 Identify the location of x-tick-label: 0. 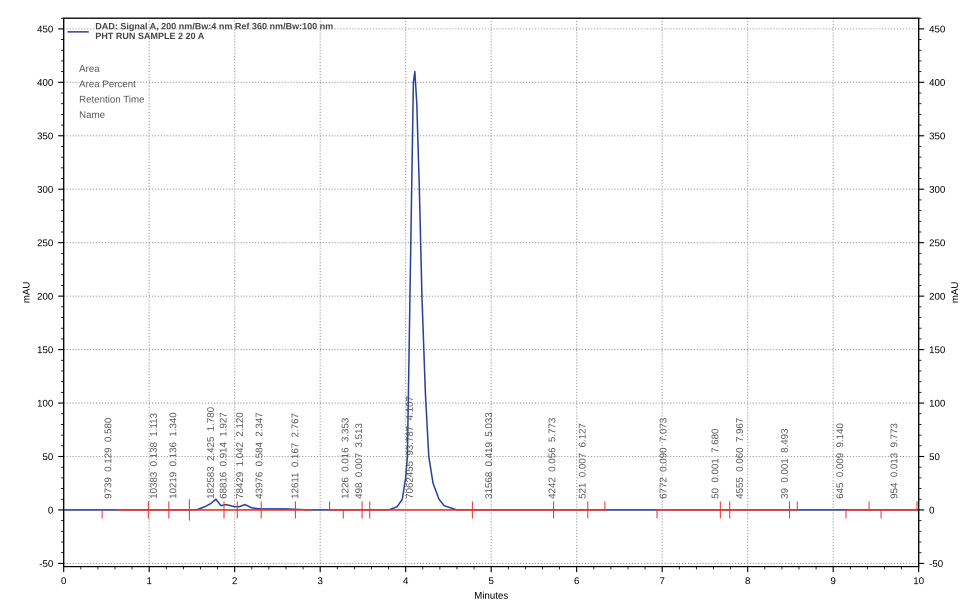
(63, 580).